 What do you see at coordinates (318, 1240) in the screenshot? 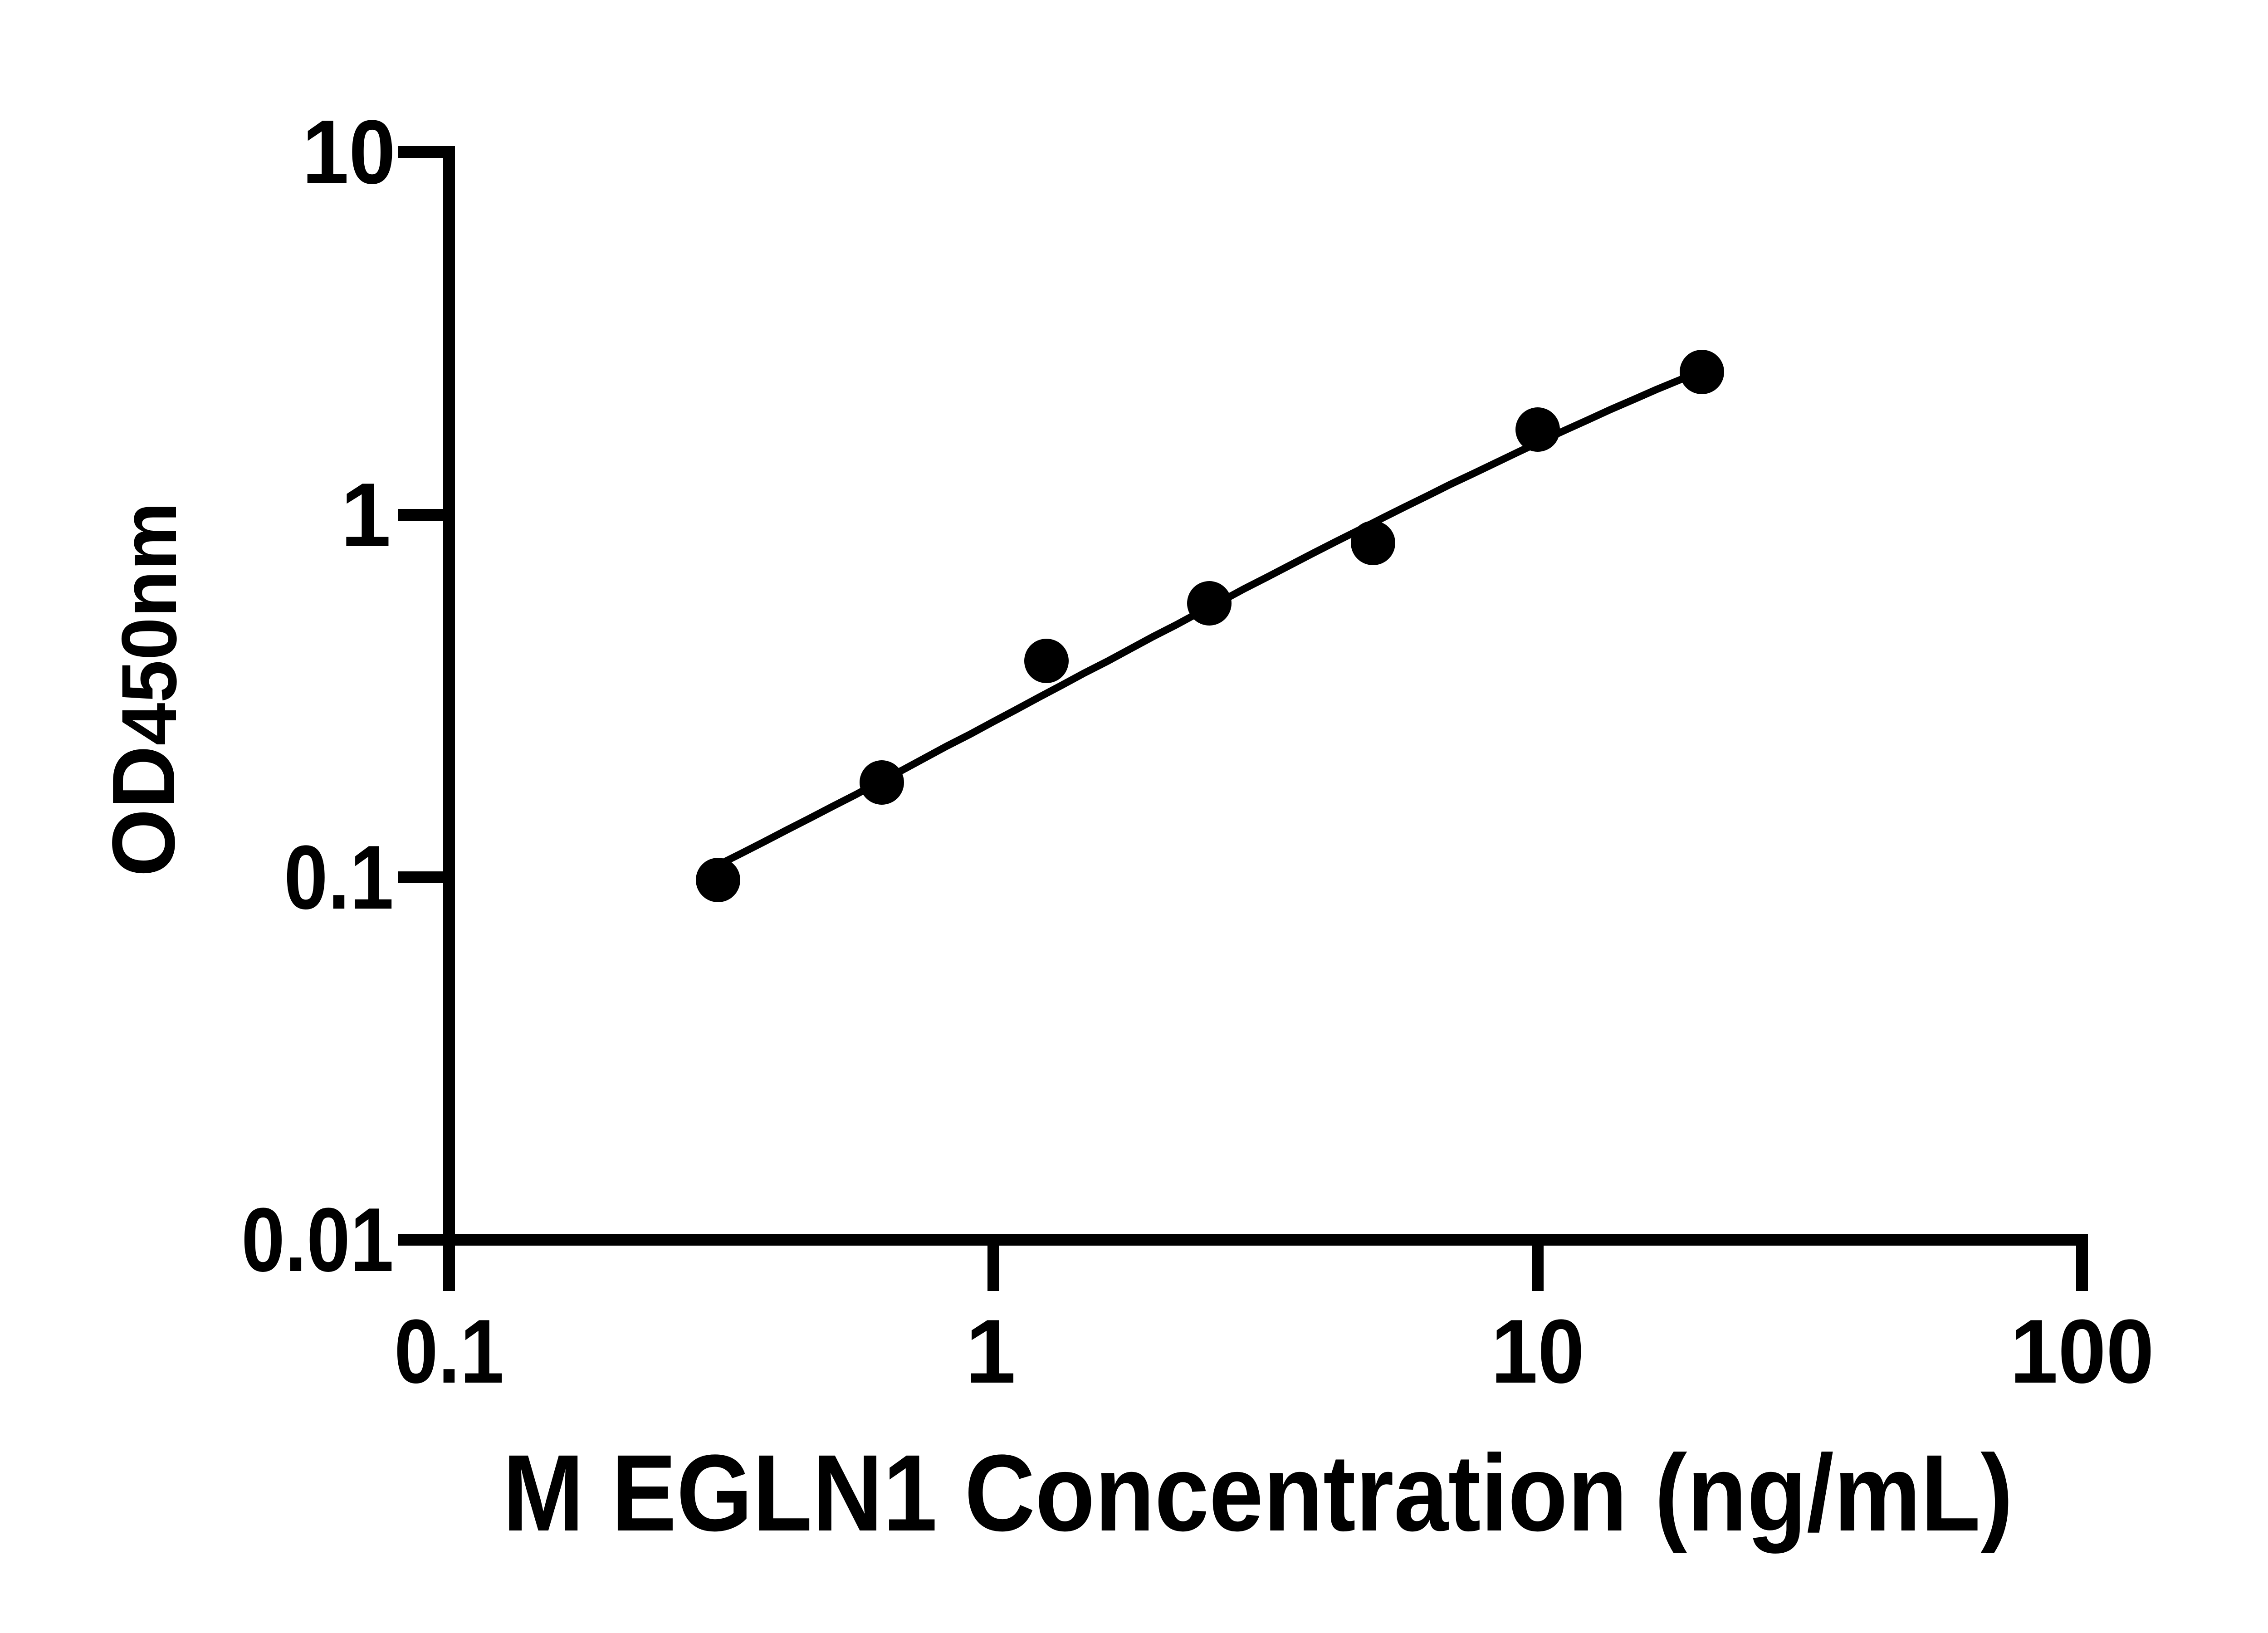
I see `svg-text: 0.01` at bounding box center [318, 1240].